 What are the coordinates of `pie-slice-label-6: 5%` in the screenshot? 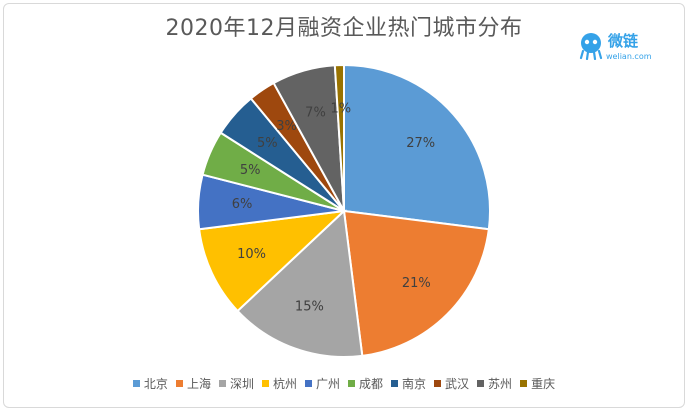 It's located at (267, 143).